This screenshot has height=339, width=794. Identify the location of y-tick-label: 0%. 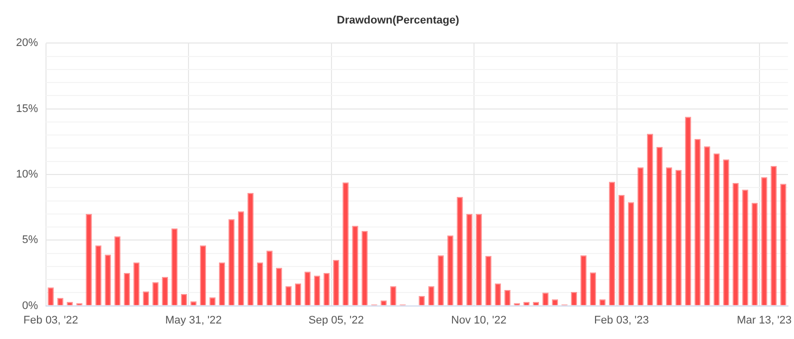
(30, 306).